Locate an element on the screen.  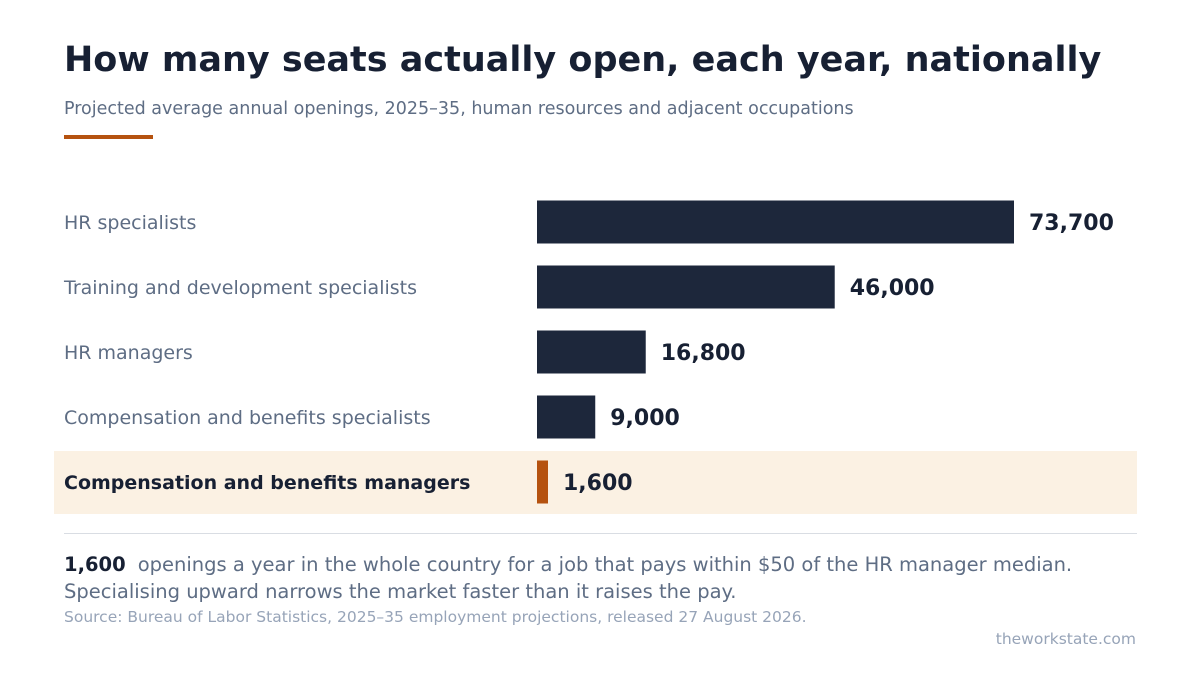
value-label: 1,600 is located at coordinates (598, 483).